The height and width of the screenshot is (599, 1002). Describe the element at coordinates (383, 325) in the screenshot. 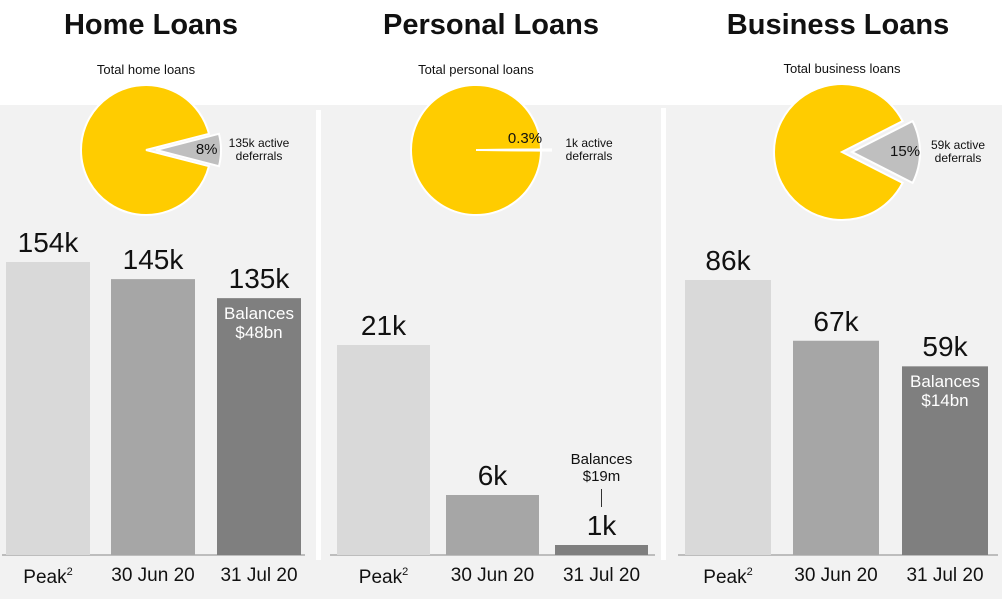

I see `value-label: 21k` at that location.